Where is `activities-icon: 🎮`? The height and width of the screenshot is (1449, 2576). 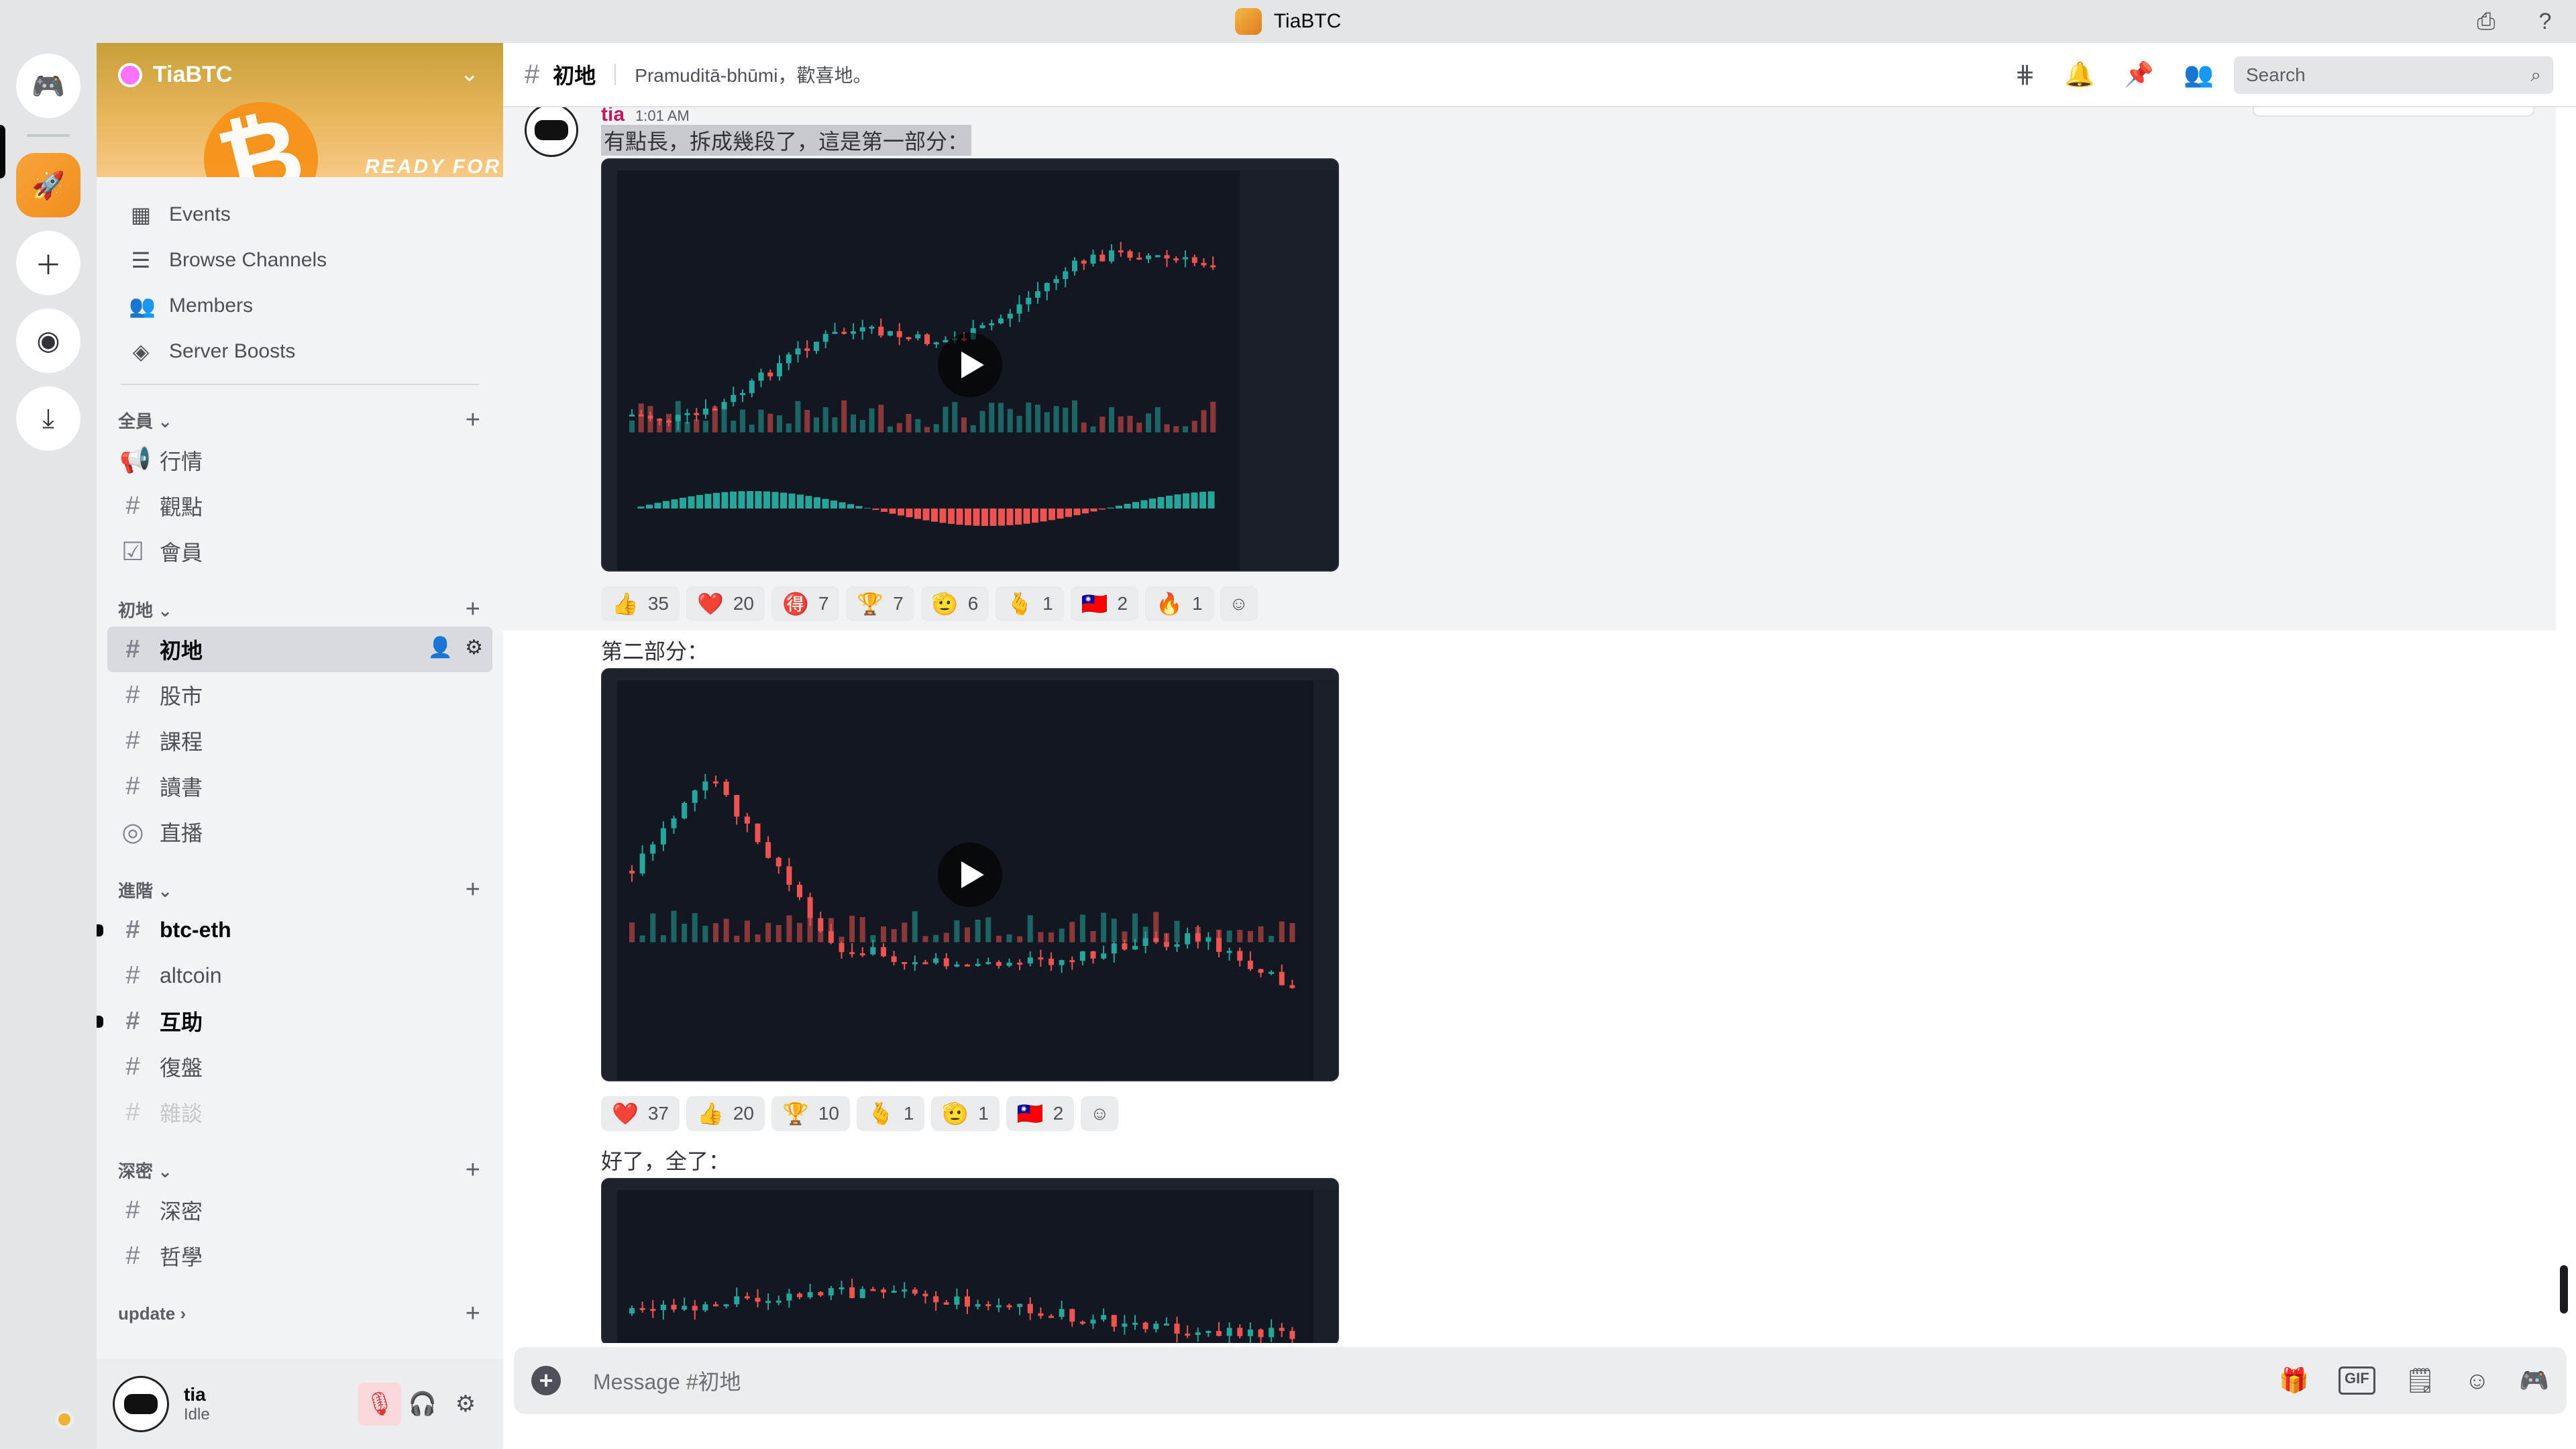 activities-icon: 🎮 is located at coordinates (2534, 1380).